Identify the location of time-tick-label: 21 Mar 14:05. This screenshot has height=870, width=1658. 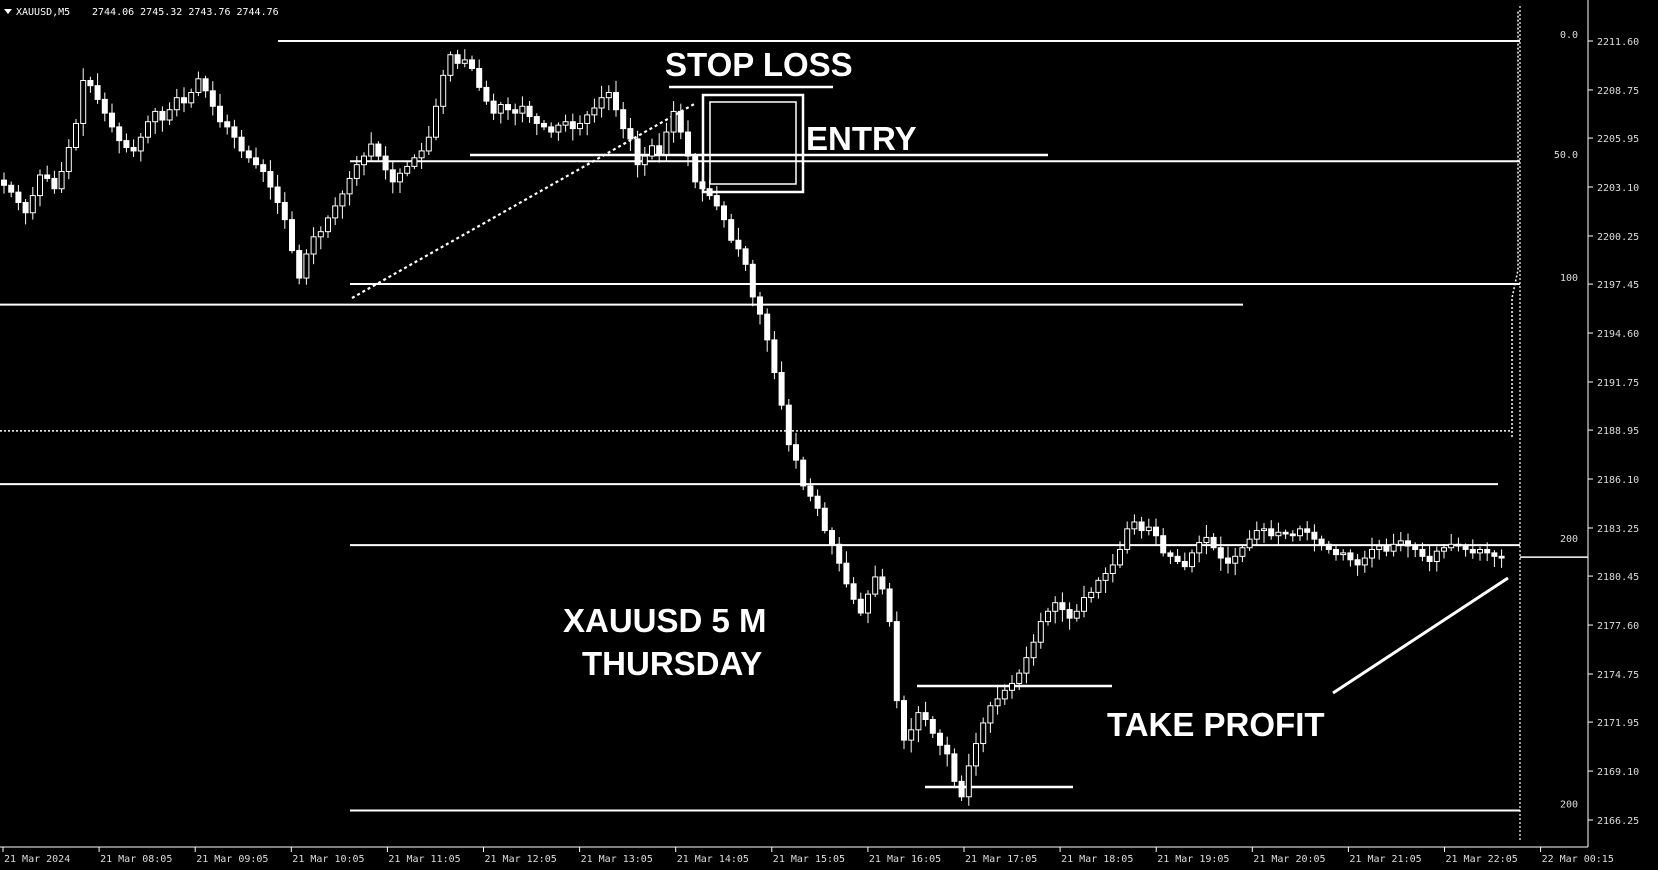
(713, 859).